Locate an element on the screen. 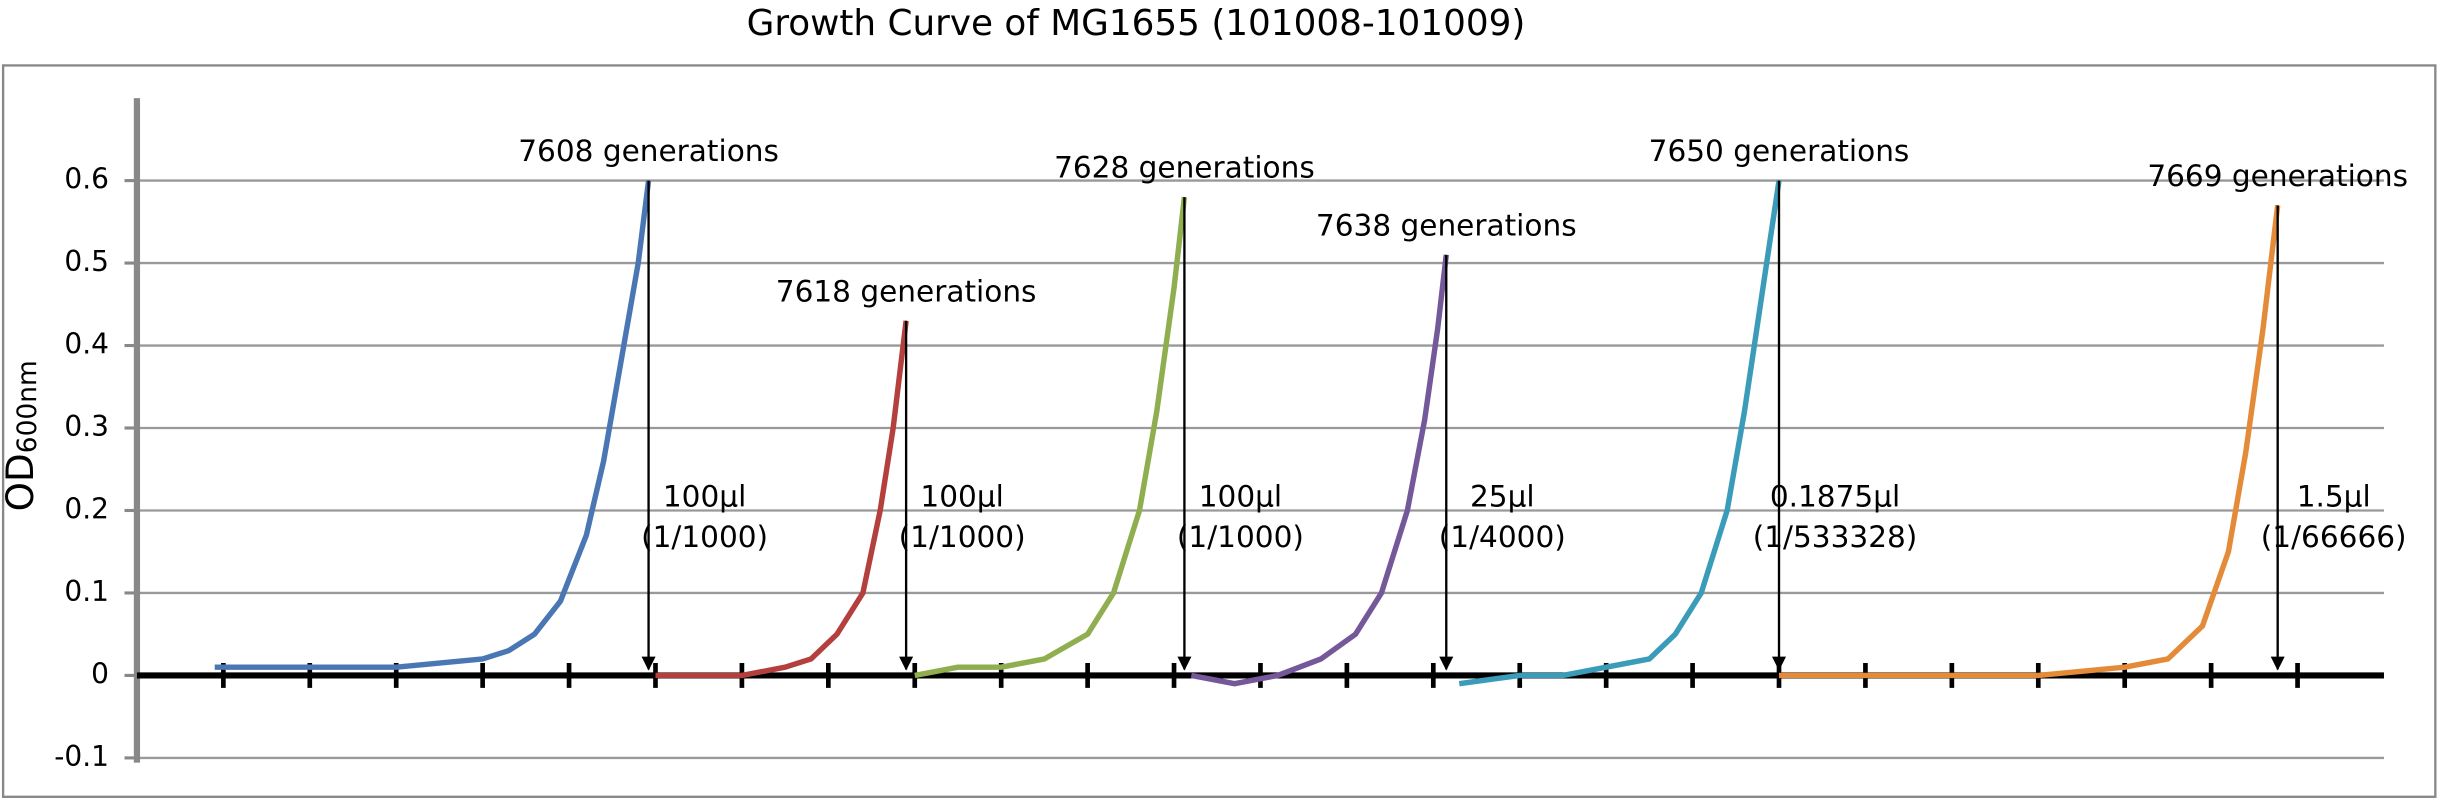 This screenshot has width=2440, height=800. transfer-note: (1/533328) is located at coordinates (1835, 537).